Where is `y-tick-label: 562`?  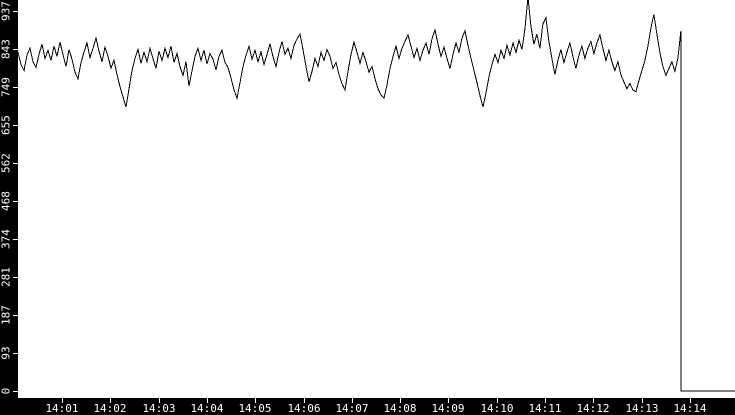 y-tick-label: 562 is located at coordinates (6, 163).